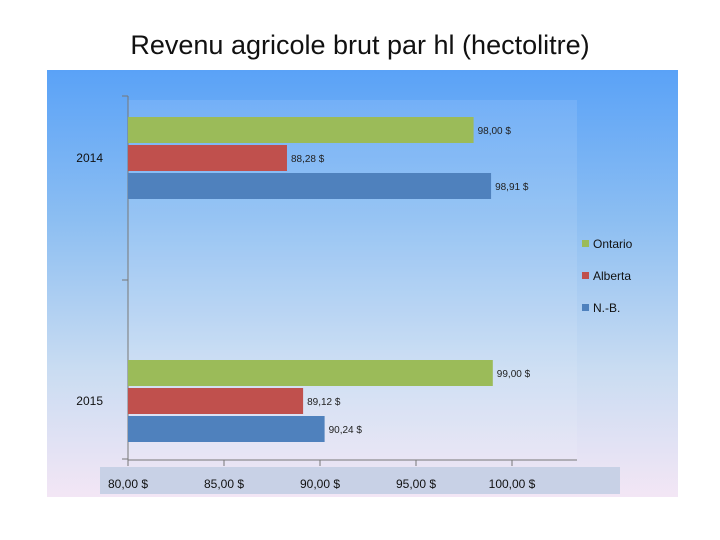 This screenshot has height=540, width=720. I want to click on bar-n-b-2015, so click(226, 429).